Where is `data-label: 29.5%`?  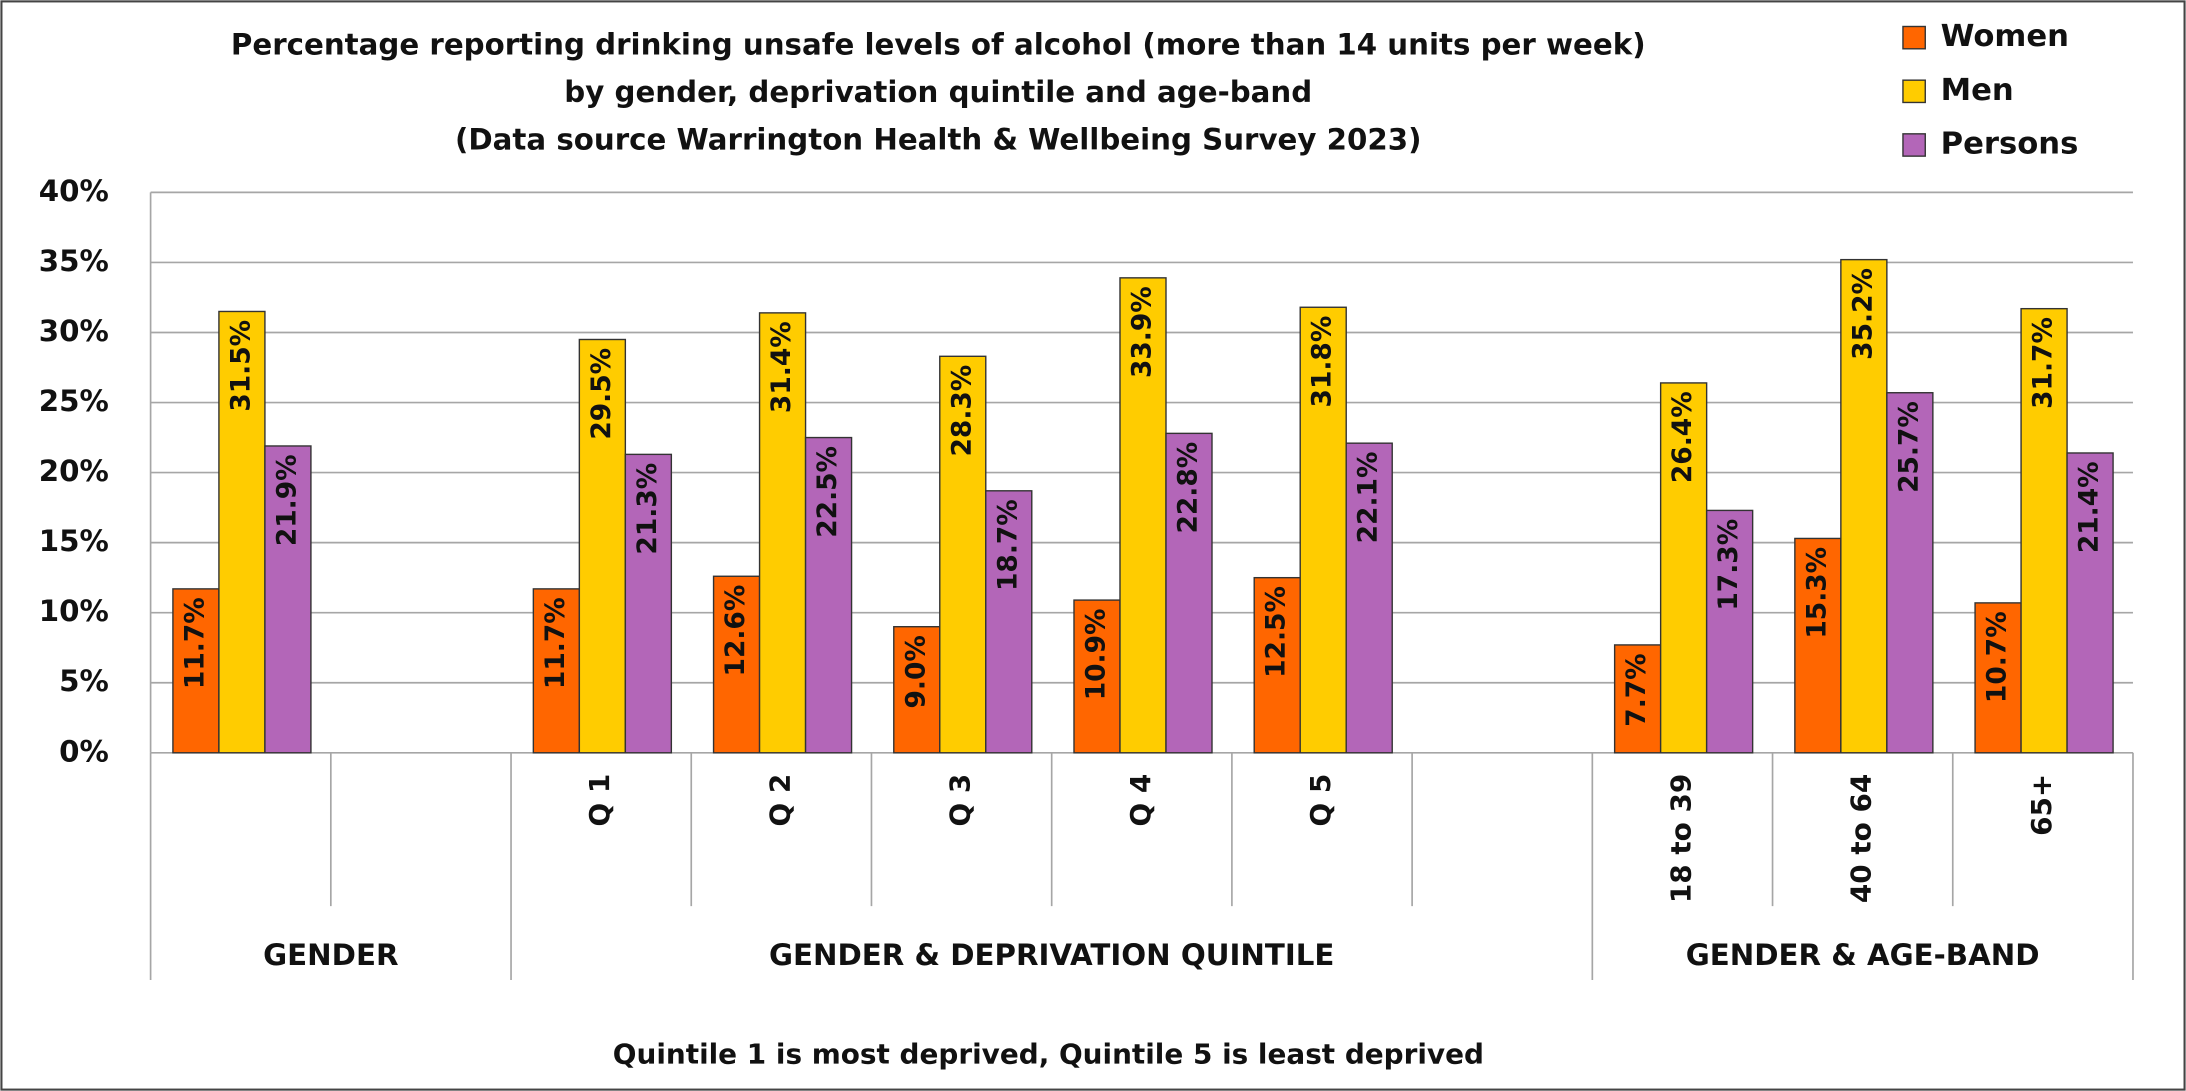
data-label: 29.5% is located at coordinates (601, 394).